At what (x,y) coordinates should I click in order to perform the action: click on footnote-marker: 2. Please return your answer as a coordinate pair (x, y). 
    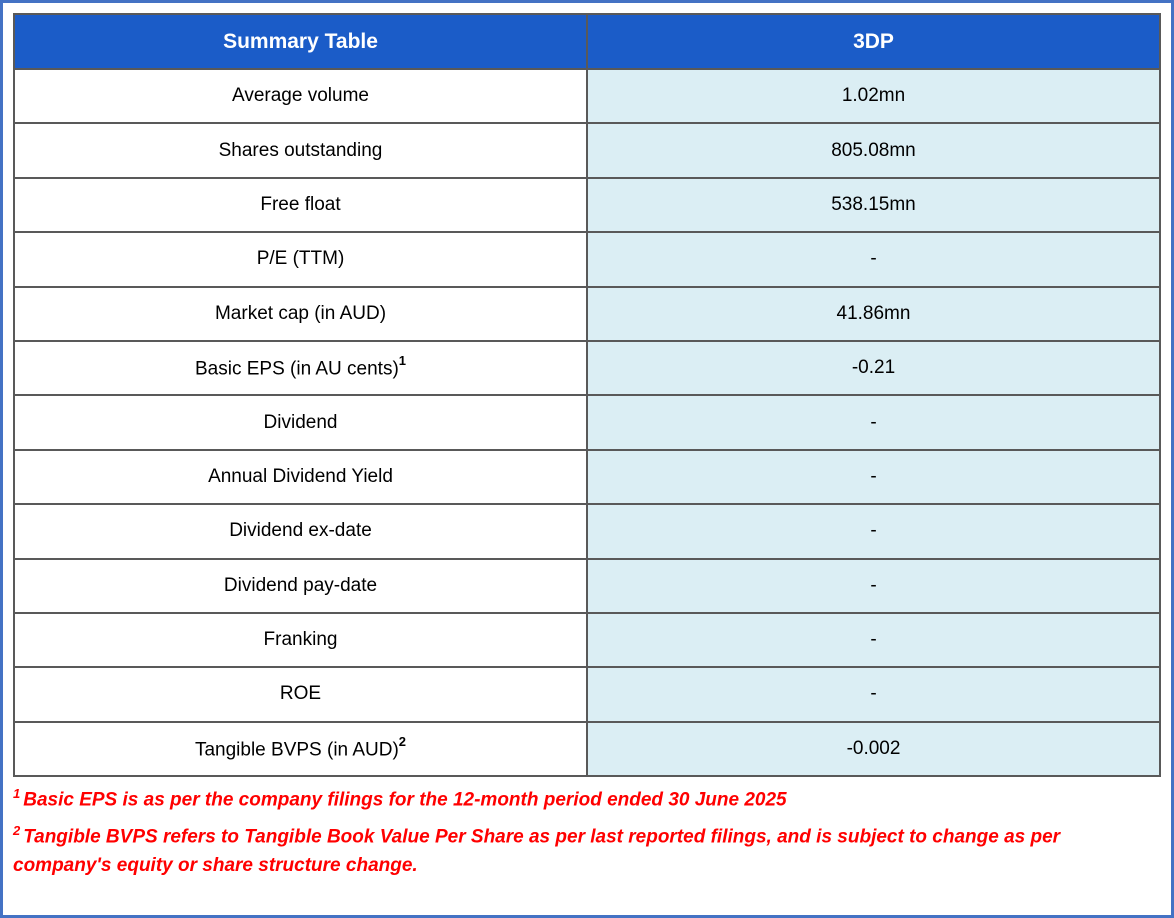
    Looking at the image, I should click on (402, 742).